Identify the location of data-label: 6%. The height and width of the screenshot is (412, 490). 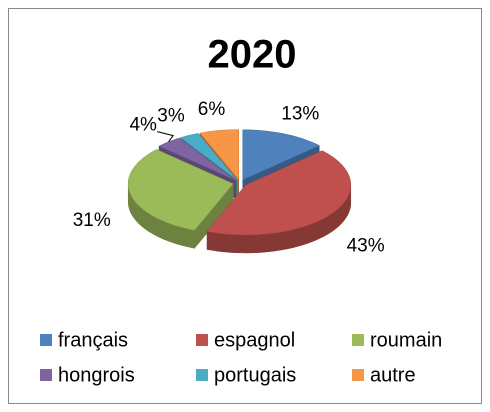
(212, 109).